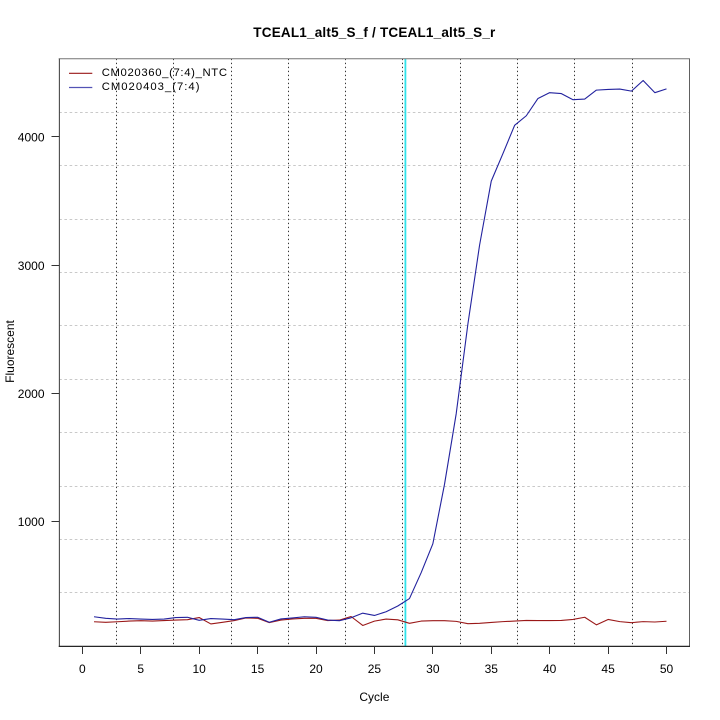  I want to click on svg-text: 15, so click(258, 669).